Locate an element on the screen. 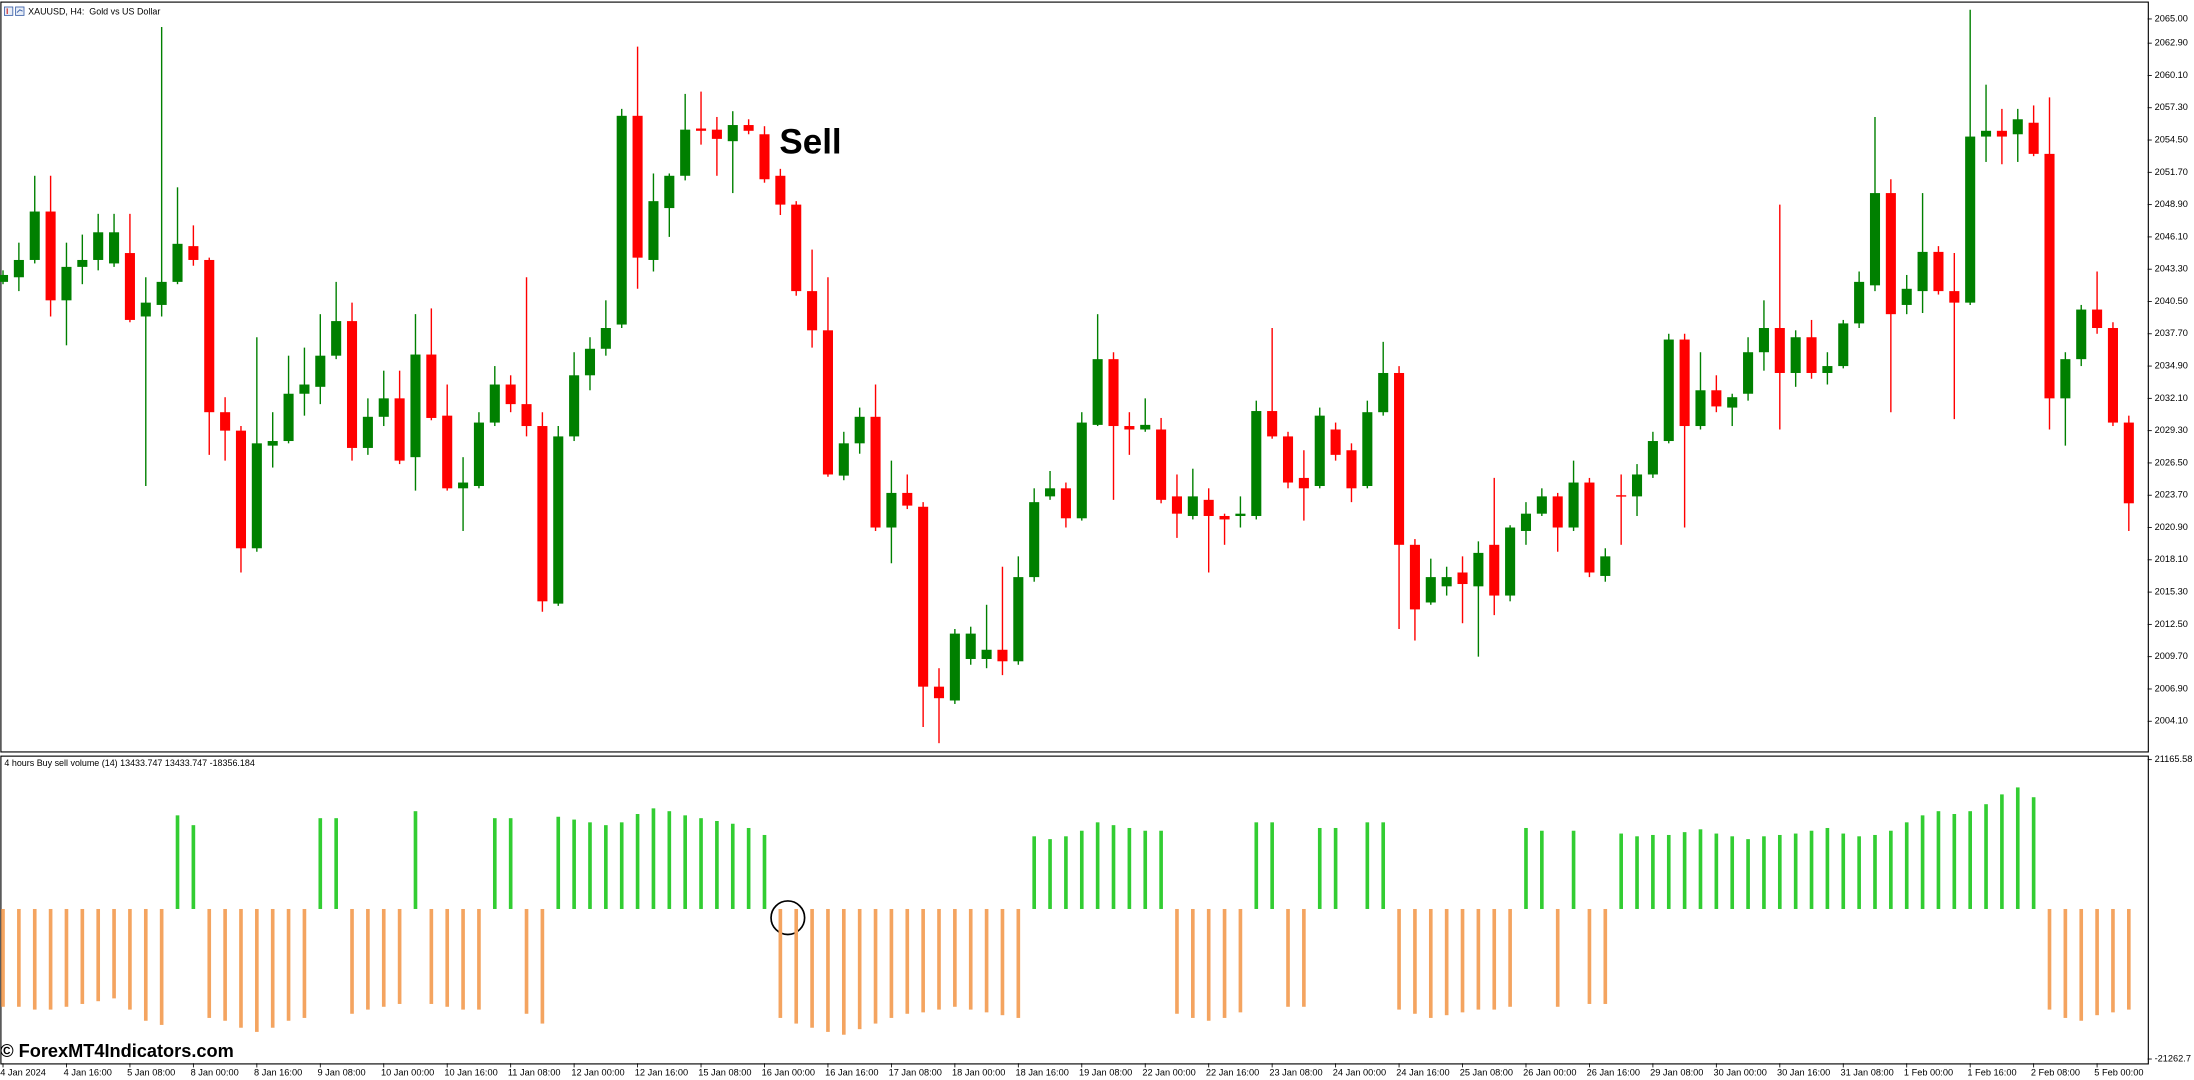 This screenshot has height=1080, width=2194. x-tick-label: 9 Jan 08:00 is located at coordinates (341, 1072).